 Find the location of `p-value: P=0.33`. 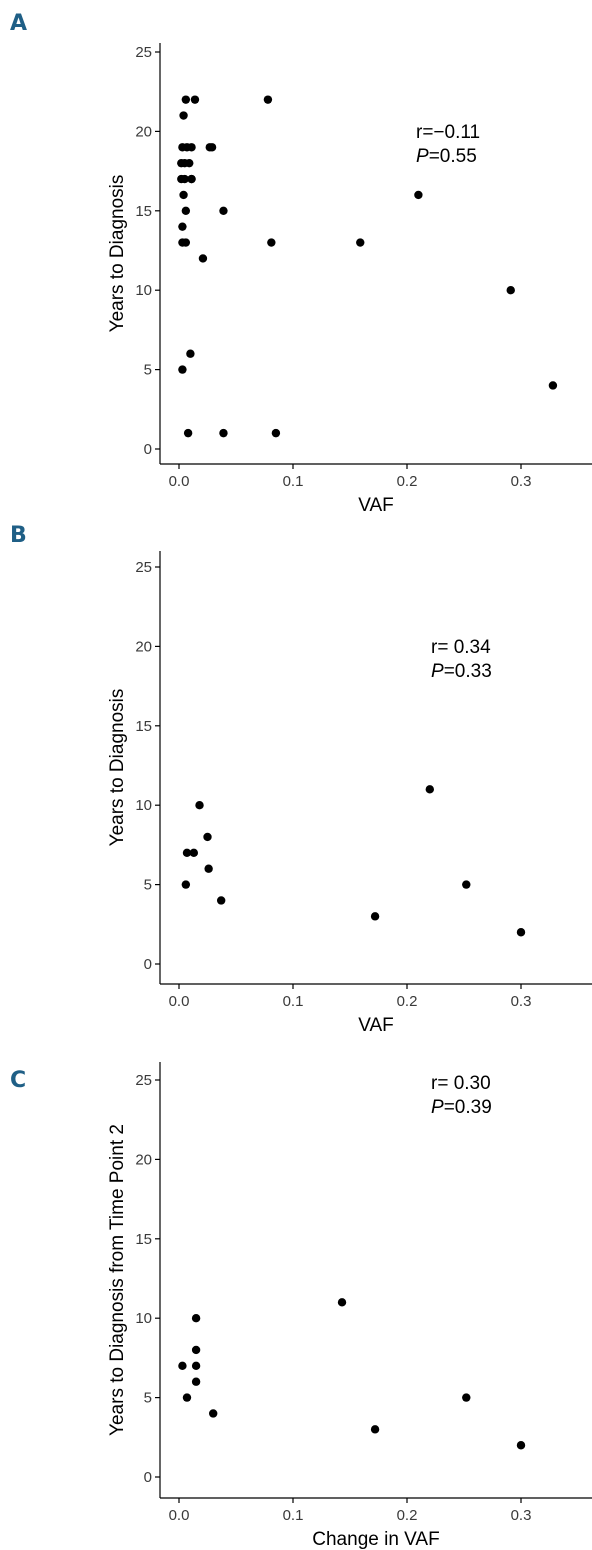

p-value: P=0.33 is located at coordinates (461, 671).